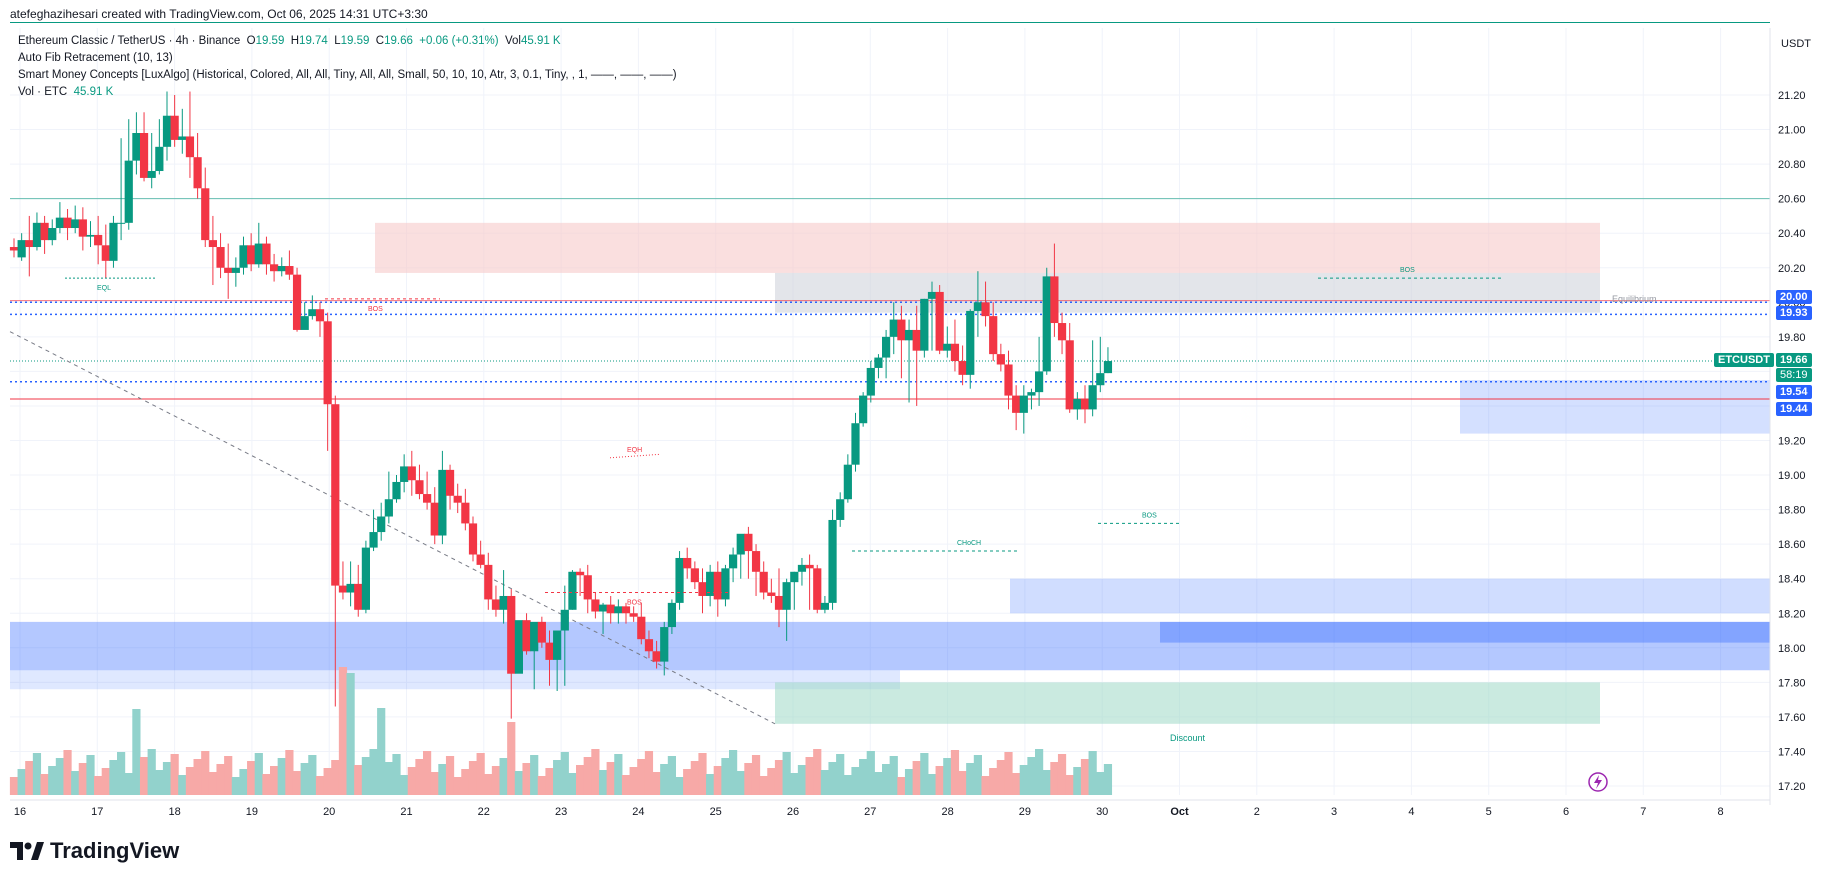 This screenshot has width=1835, height=883. What do you see at coordinates (1792, 200) in the screenshot?
I see `y-tick-label: 20.60` at bounding box center [1792, 200].